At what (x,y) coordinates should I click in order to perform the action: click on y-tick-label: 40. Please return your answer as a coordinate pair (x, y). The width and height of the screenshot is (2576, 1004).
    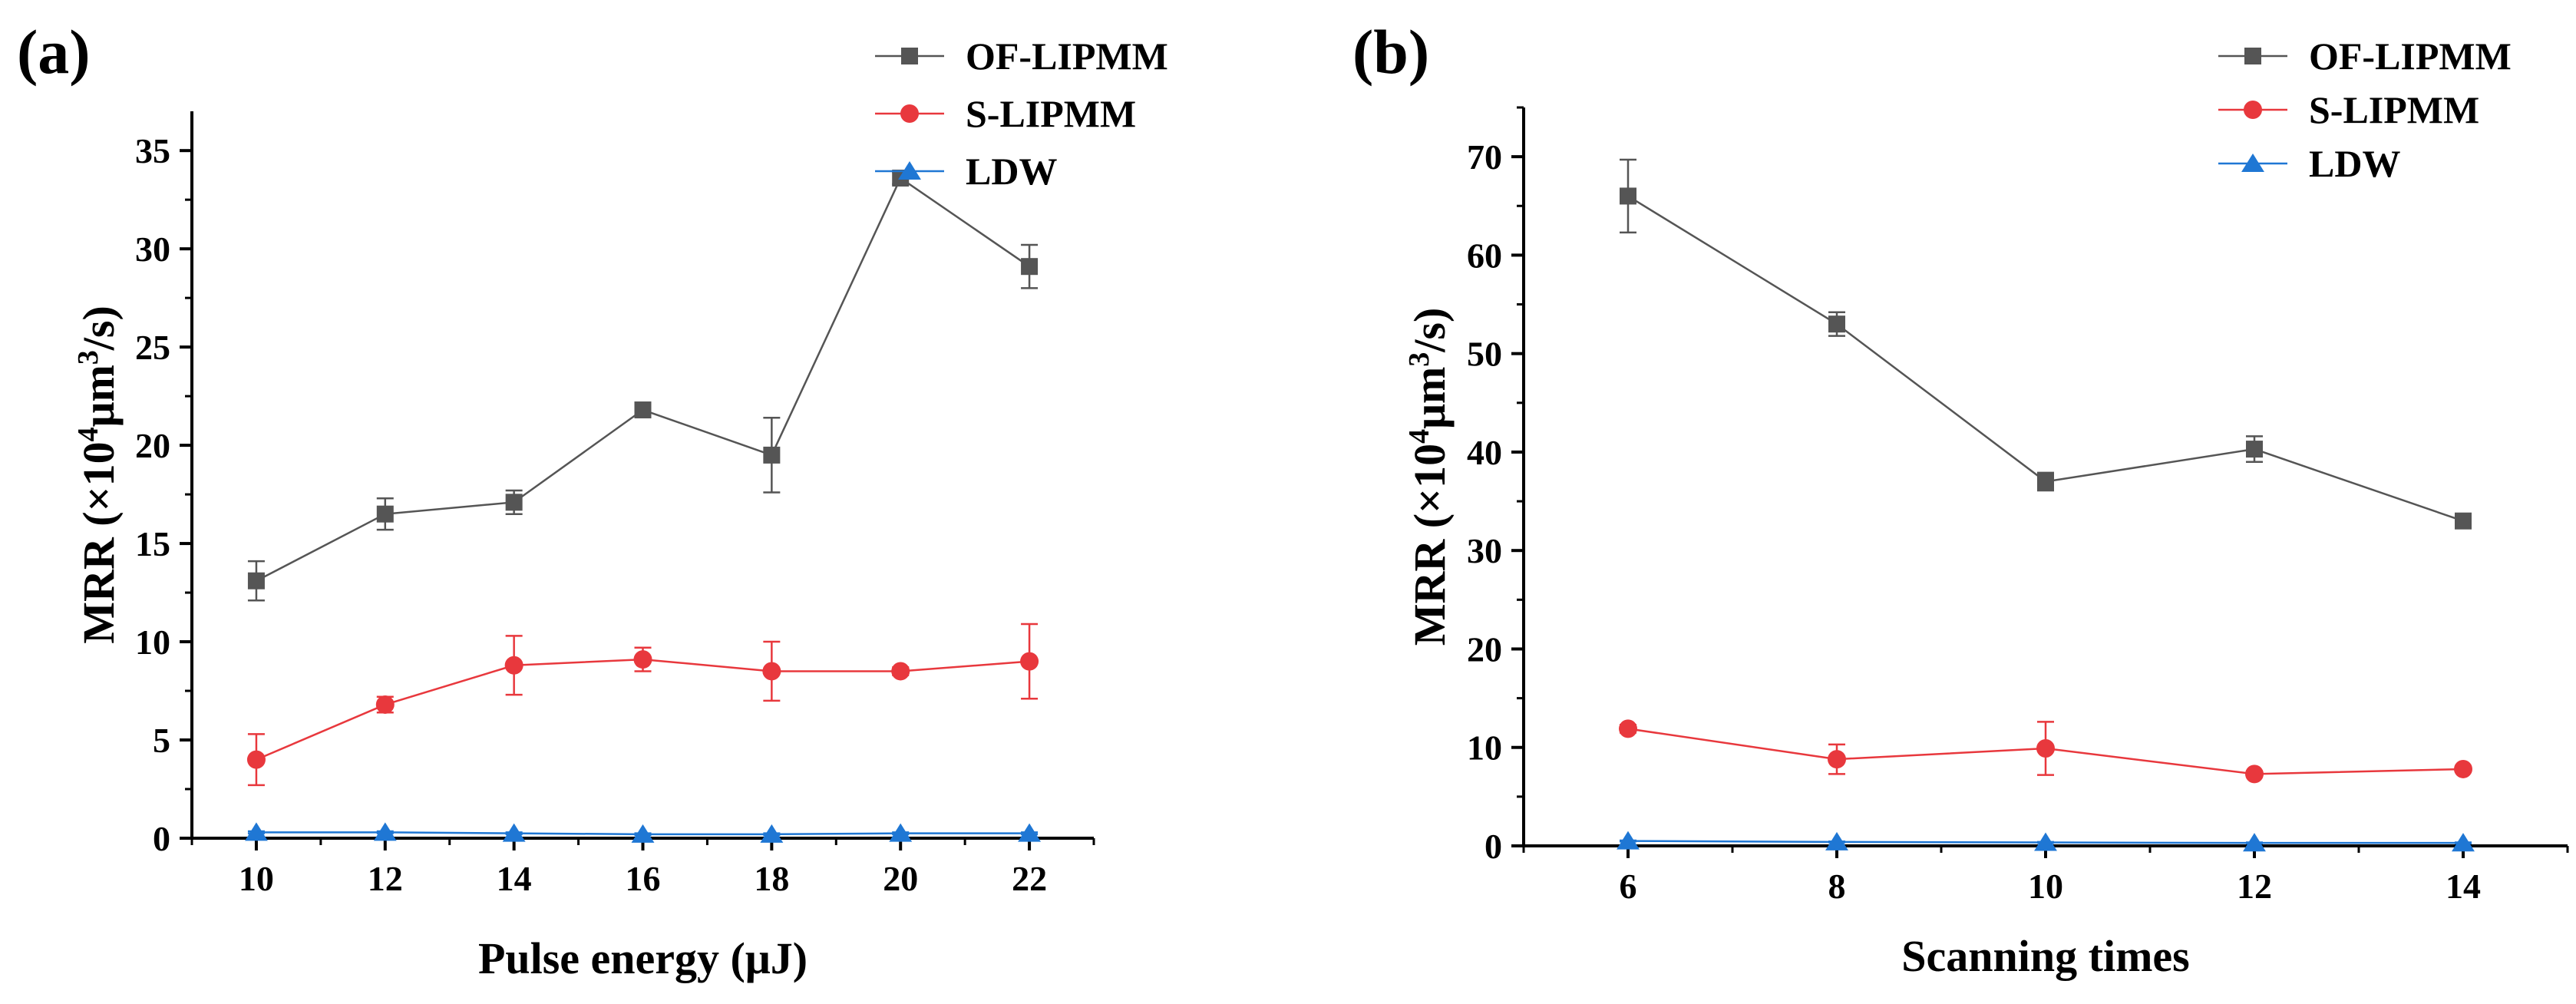
    Looking at the image, I should click on (1484, 453).